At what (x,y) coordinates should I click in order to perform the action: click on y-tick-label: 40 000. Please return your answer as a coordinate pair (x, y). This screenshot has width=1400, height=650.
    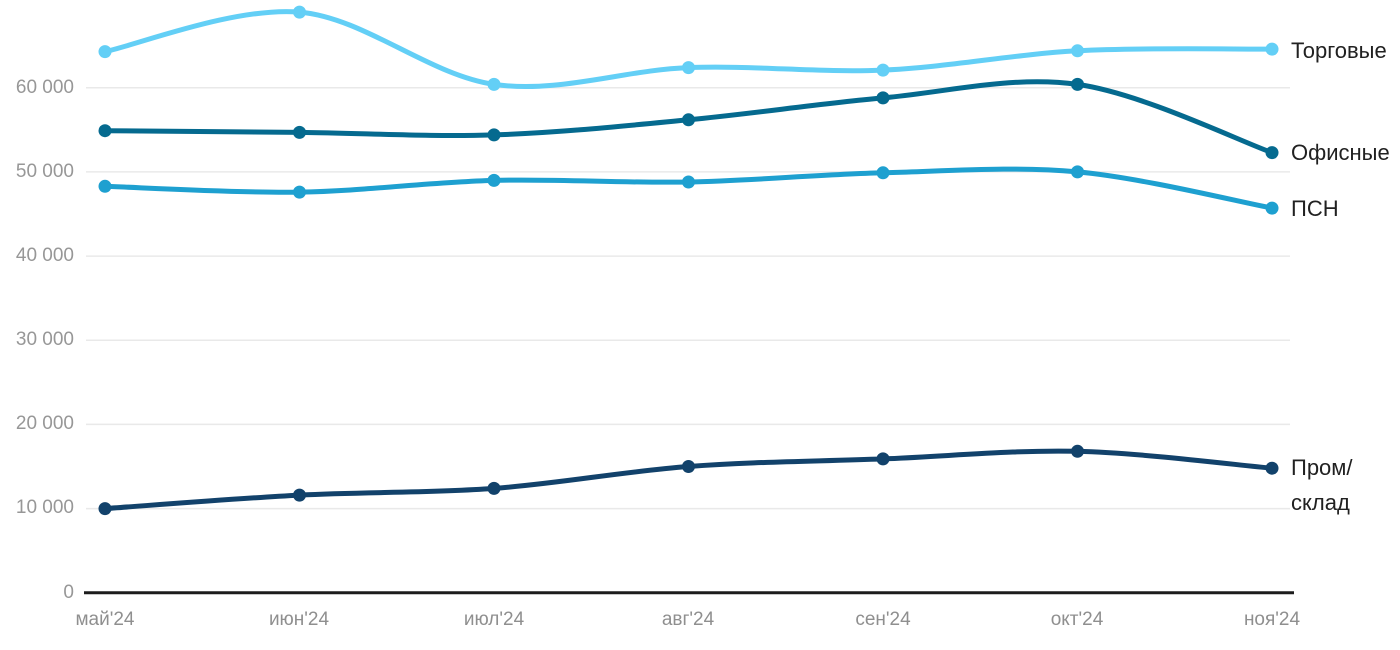
    Looking at the image, I should click on (44, 255).